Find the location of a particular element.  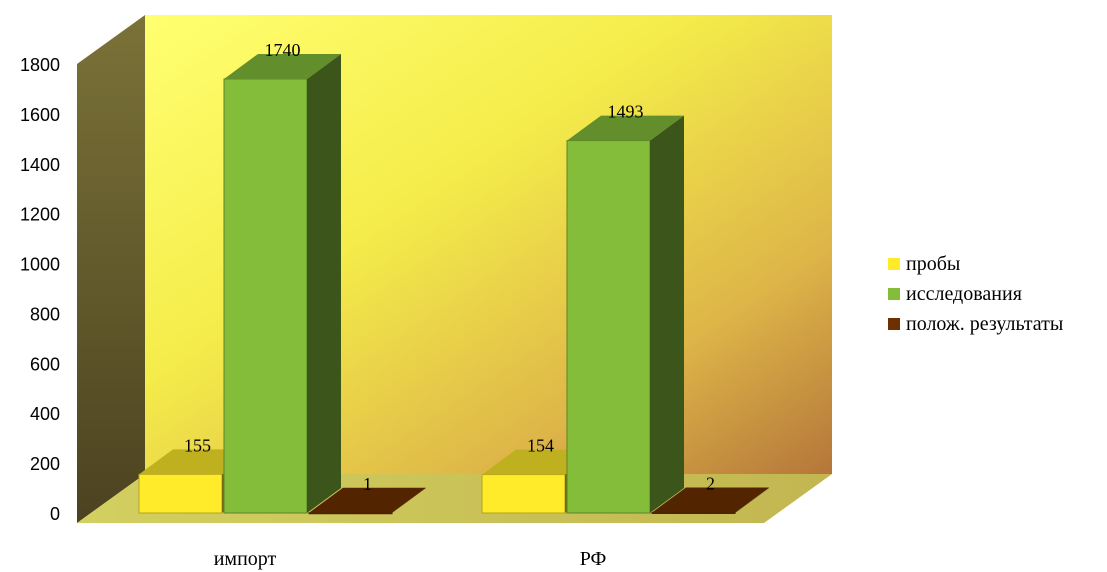

legend-label: полож. результаты is located at coordinates (985, 323).